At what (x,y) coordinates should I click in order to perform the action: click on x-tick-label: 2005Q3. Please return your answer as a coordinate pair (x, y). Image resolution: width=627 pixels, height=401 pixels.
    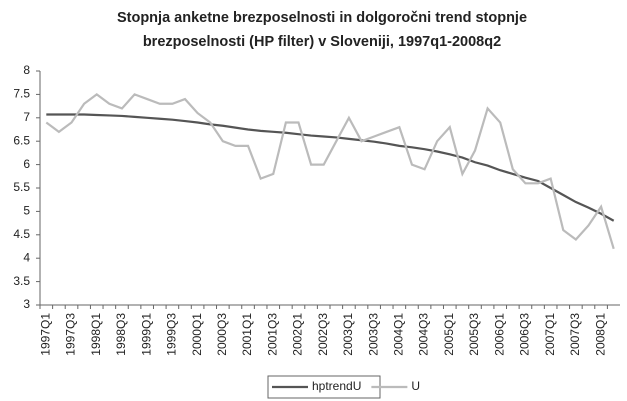
    Looking at the image, I should click on (474, 334).